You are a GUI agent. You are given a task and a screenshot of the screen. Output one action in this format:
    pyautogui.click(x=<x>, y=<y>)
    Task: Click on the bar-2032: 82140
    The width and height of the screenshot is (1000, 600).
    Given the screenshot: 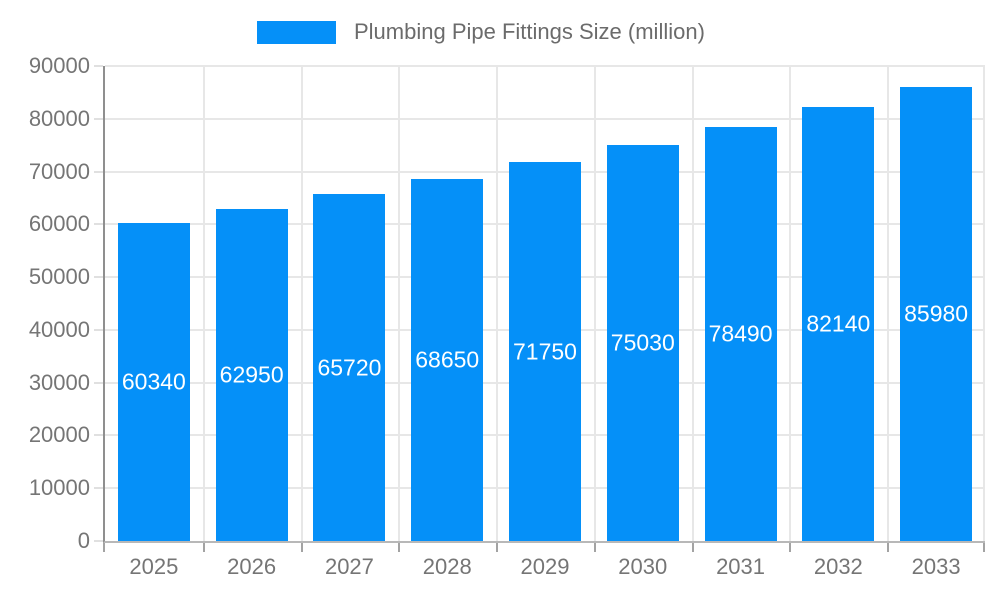 What is the action you would take?
    pyautogui.click(x=838, y=324)
    